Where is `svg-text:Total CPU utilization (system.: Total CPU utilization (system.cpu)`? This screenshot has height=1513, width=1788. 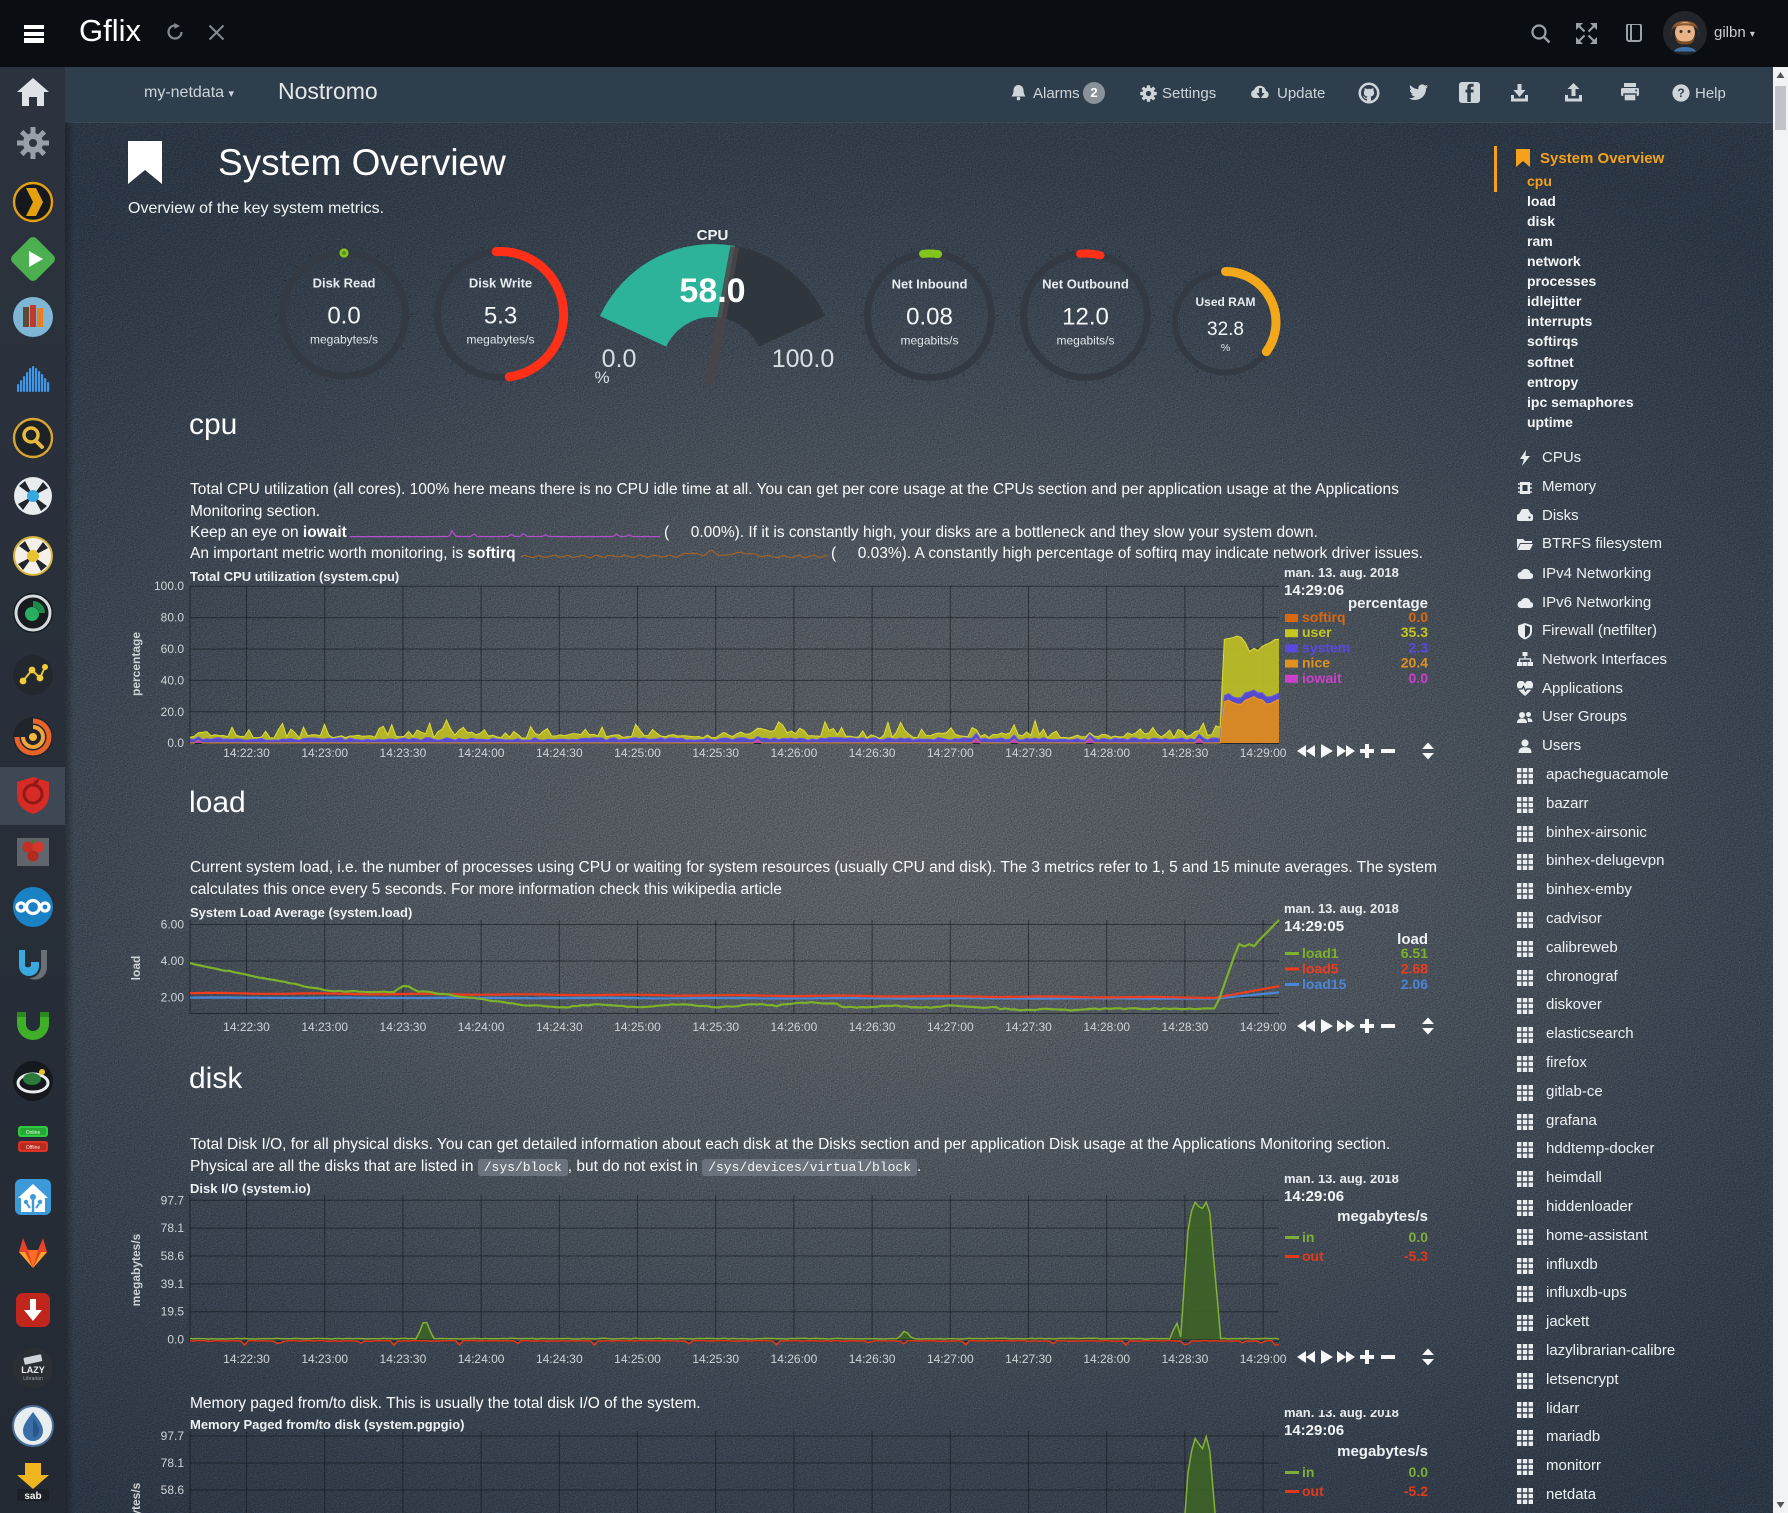 svg-text:Total CPU utilization (system.: Total CPU utilization (system.cpu) is located at coordinates (294, 576).